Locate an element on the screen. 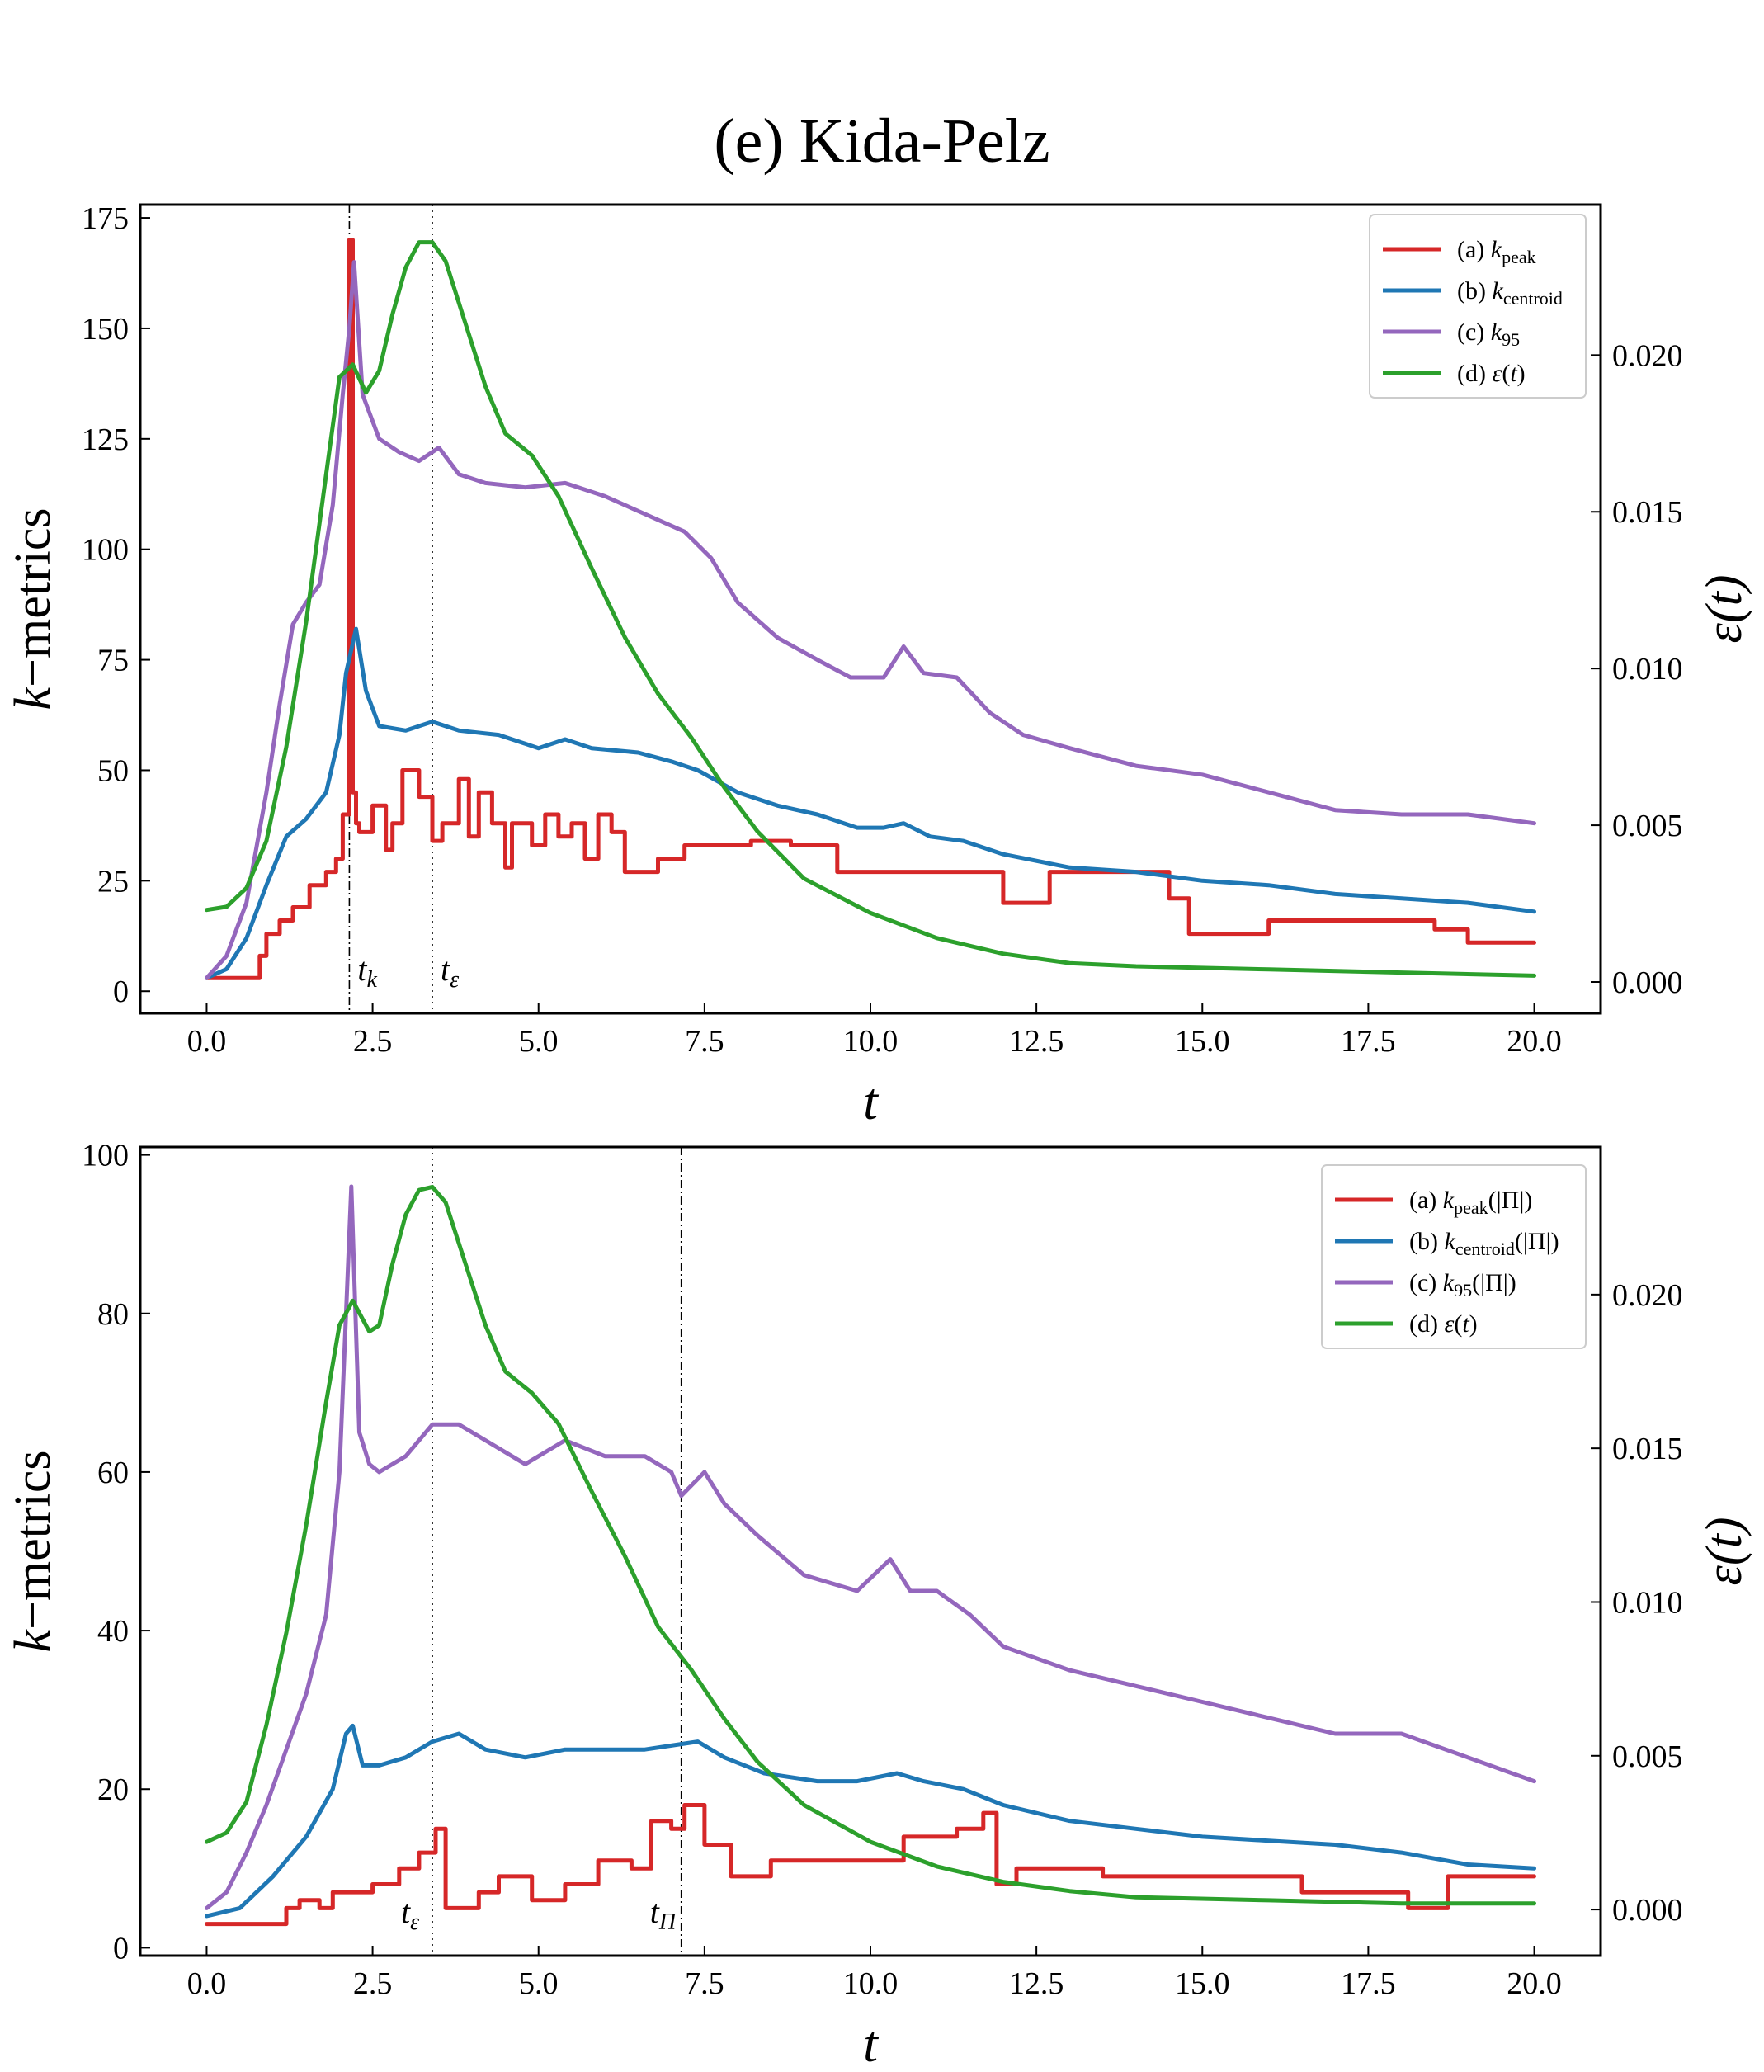 This screenshot has width=1764, height=2072. legend-label: (b) kcentroid is located at coordinates (1510, 293).